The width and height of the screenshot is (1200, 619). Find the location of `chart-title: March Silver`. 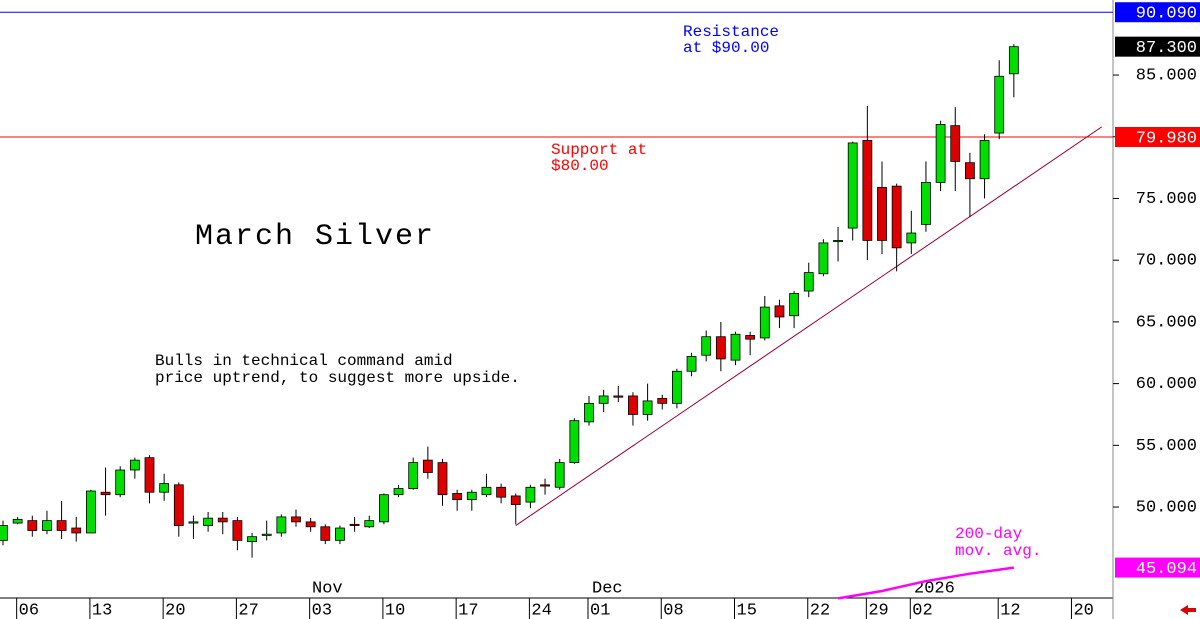

chart-title: March Silver is located at coordinates (315, 237).